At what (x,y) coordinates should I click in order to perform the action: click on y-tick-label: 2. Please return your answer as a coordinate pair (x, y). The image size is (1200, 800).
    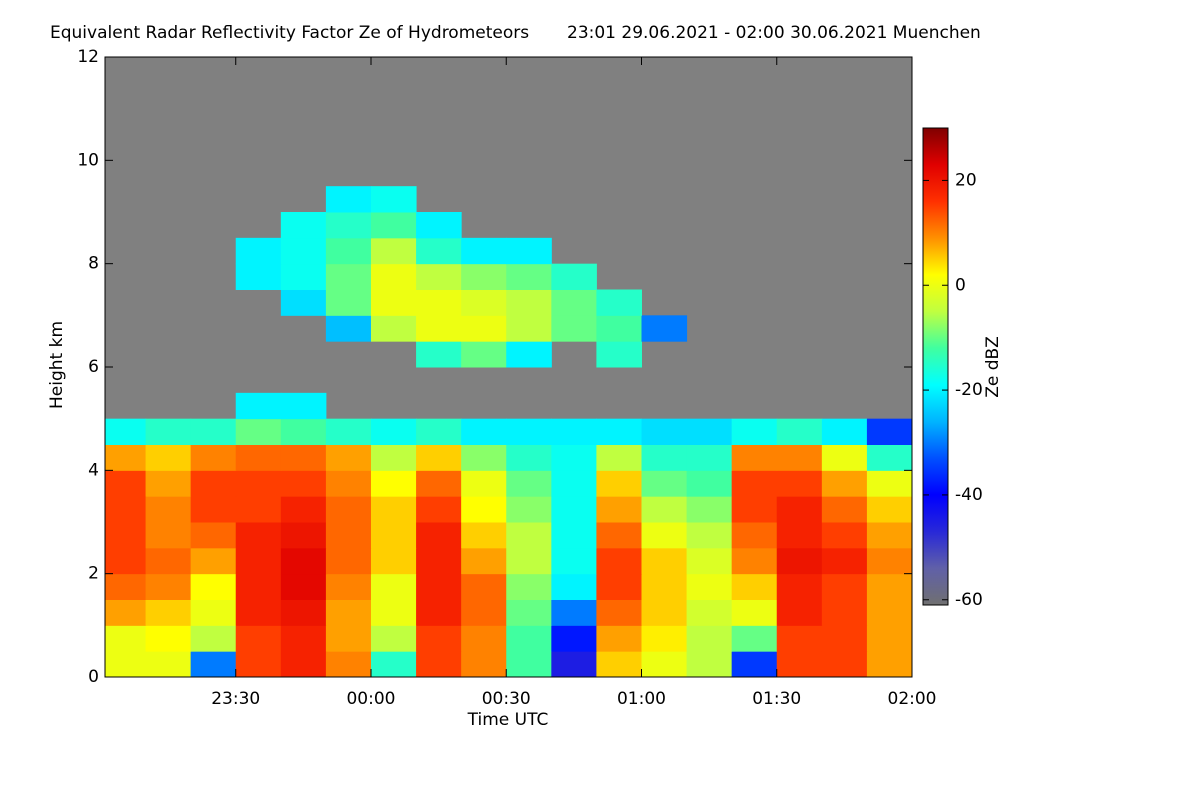
    Looking at the image, I should click on (93, 574).